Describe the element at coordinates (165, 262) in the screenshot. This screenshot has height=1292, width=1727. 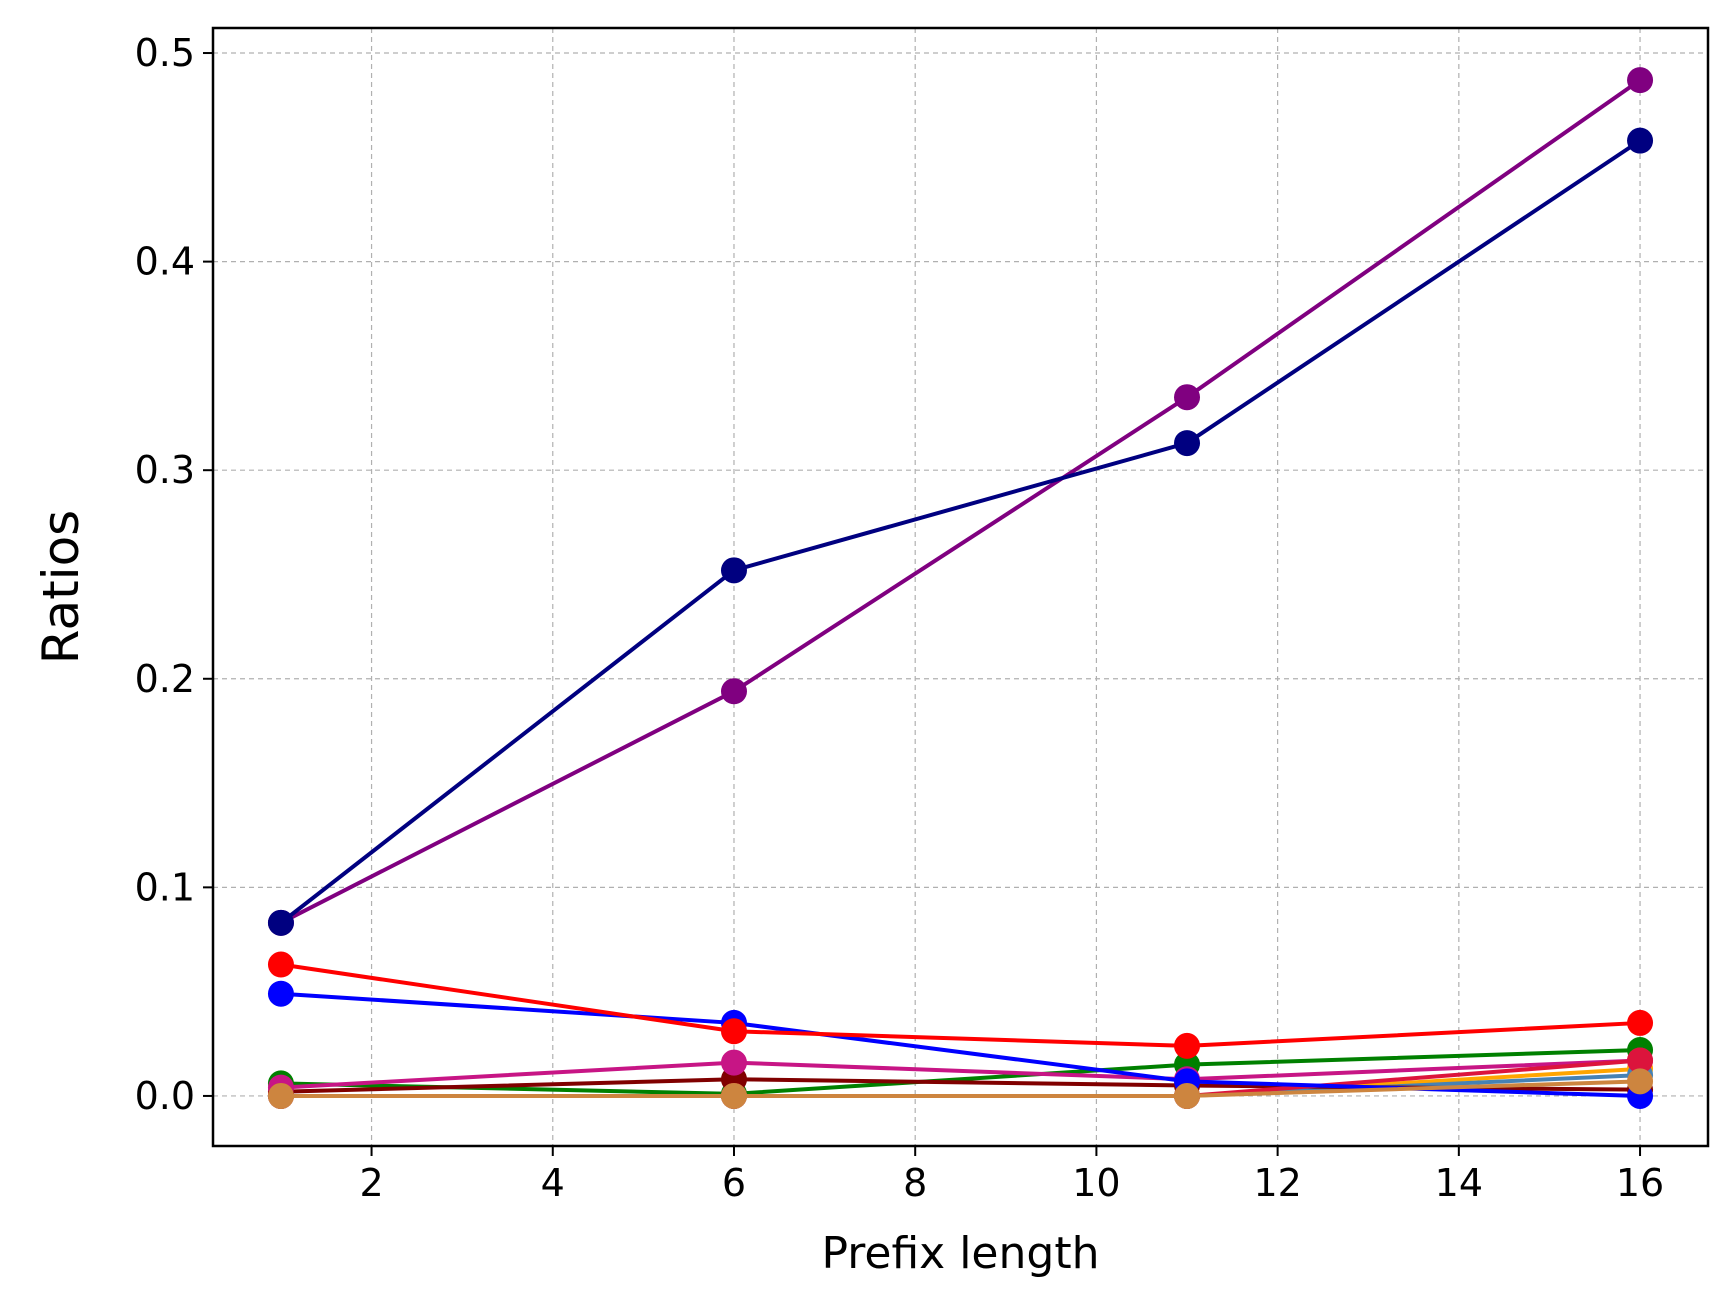
I see `y-tick-label: 0.4` at that location.